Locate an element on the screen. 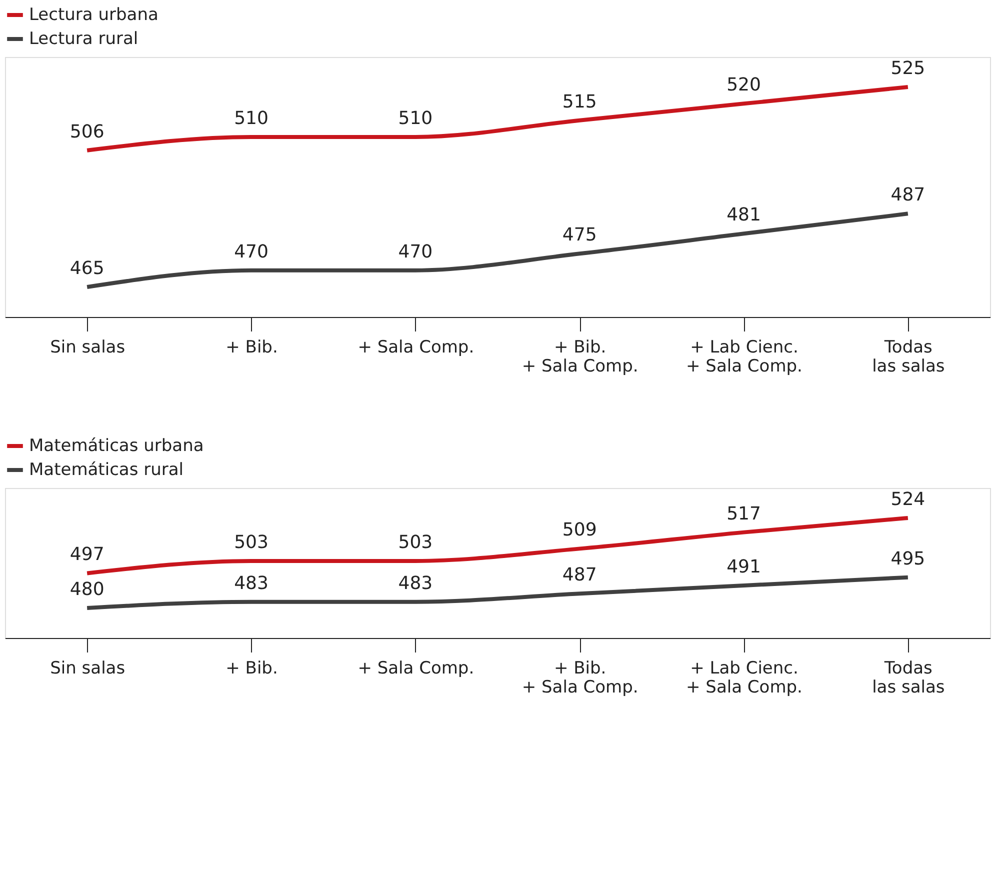  legend-label: Matemáticas urbana is located at coordinates (116, 446).